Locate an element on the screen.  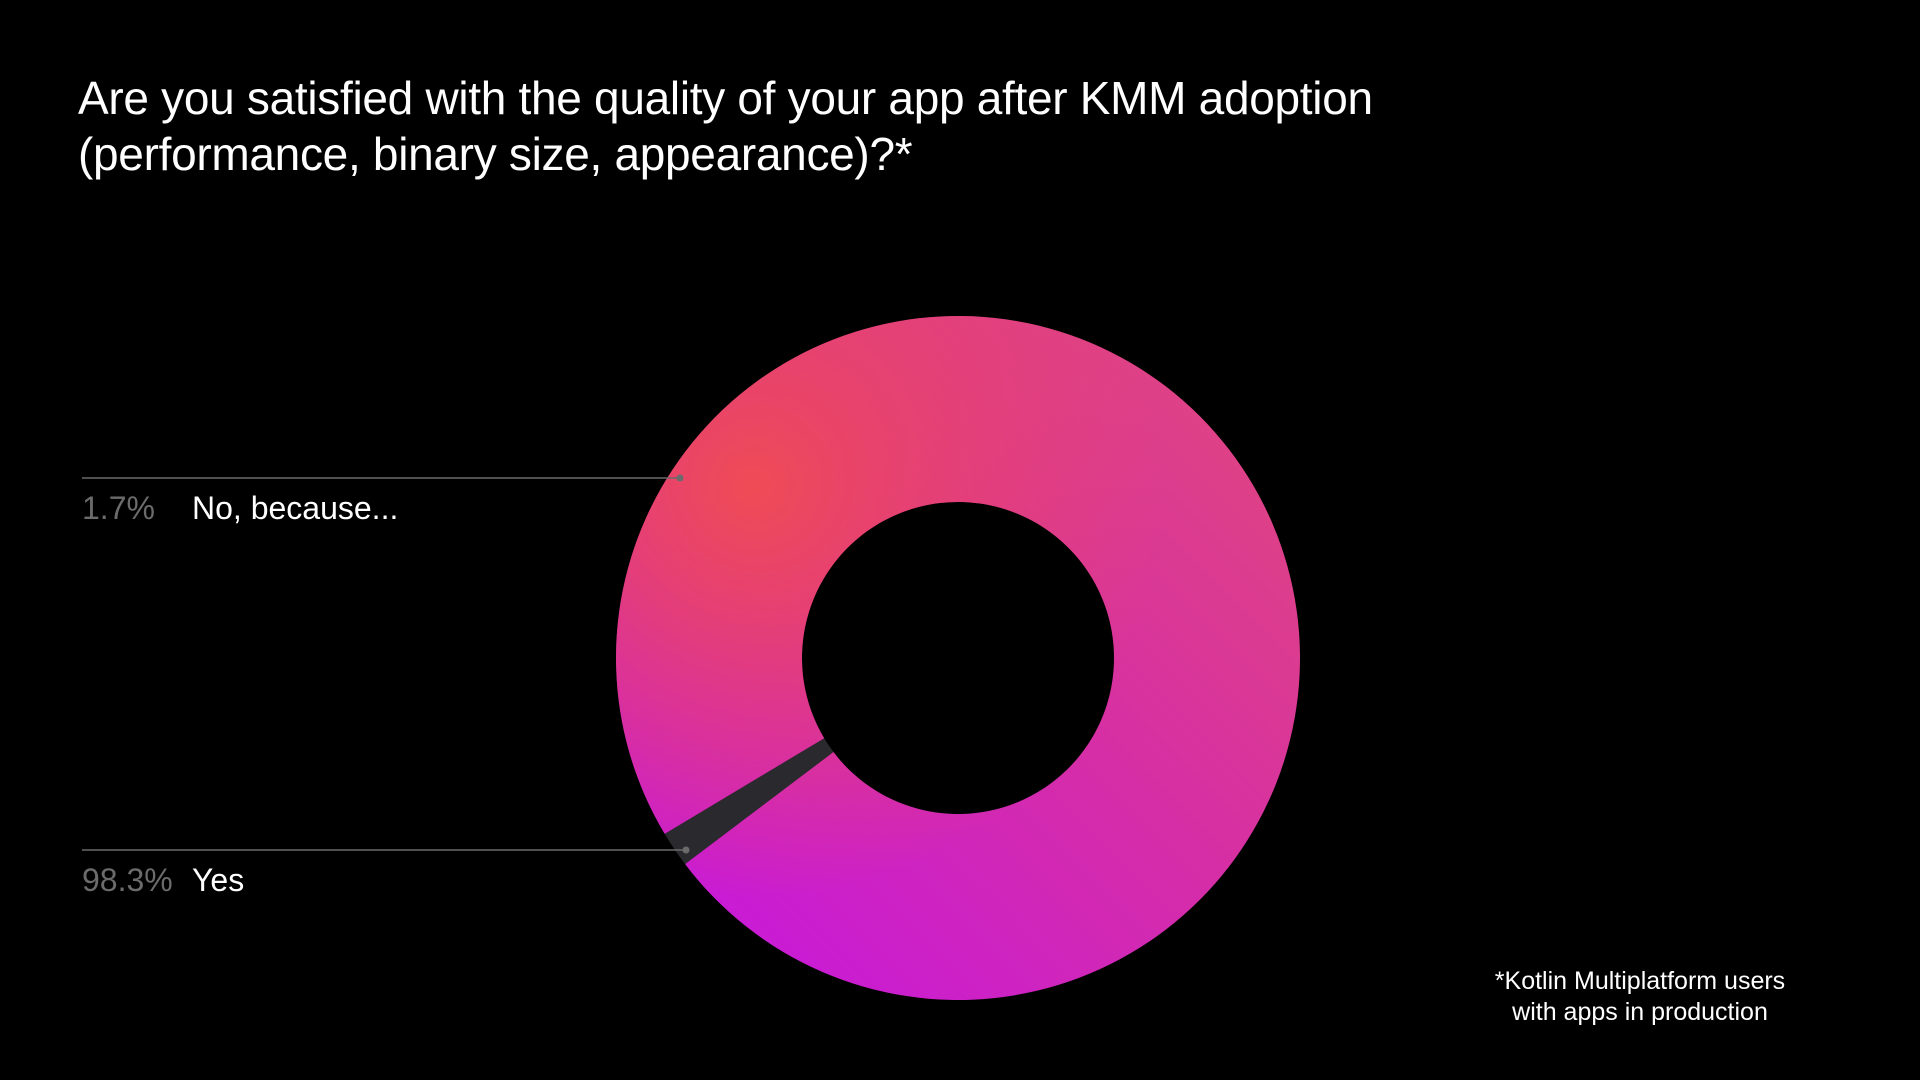
leader-dot-yes is located at coordinates (686, 850).